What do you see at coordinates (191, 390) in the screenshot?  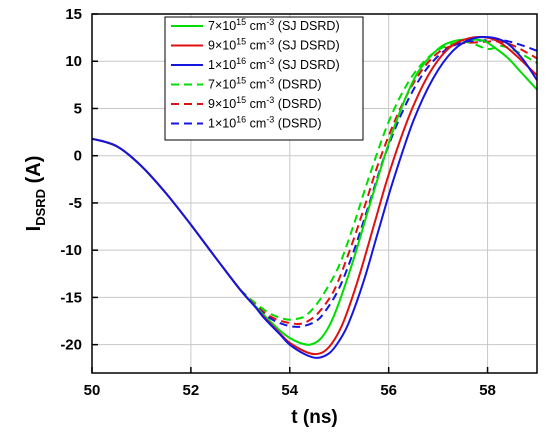 I see `x-tick-label: 52` at bounding box center [191, 390].